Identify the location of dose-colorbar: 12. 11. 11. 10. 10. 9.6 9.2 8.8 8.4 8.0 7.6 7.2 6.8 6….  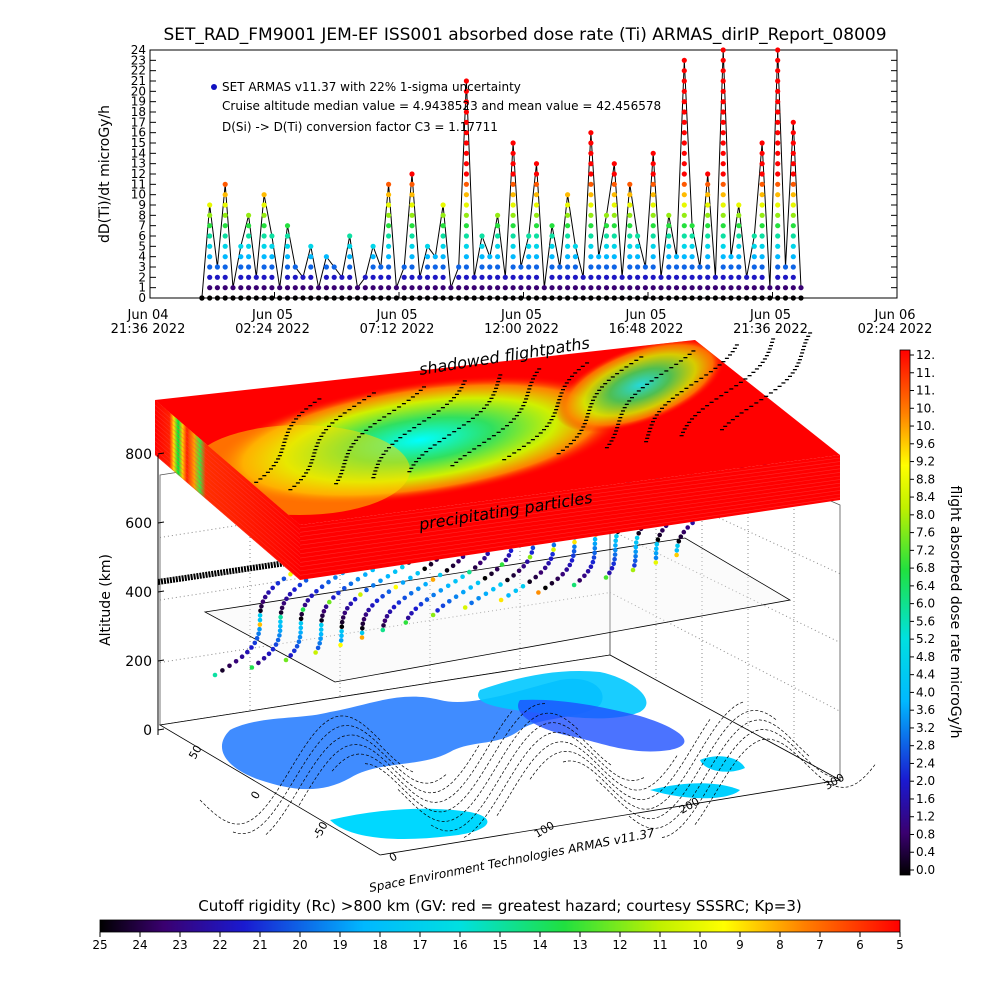
(931, 612).